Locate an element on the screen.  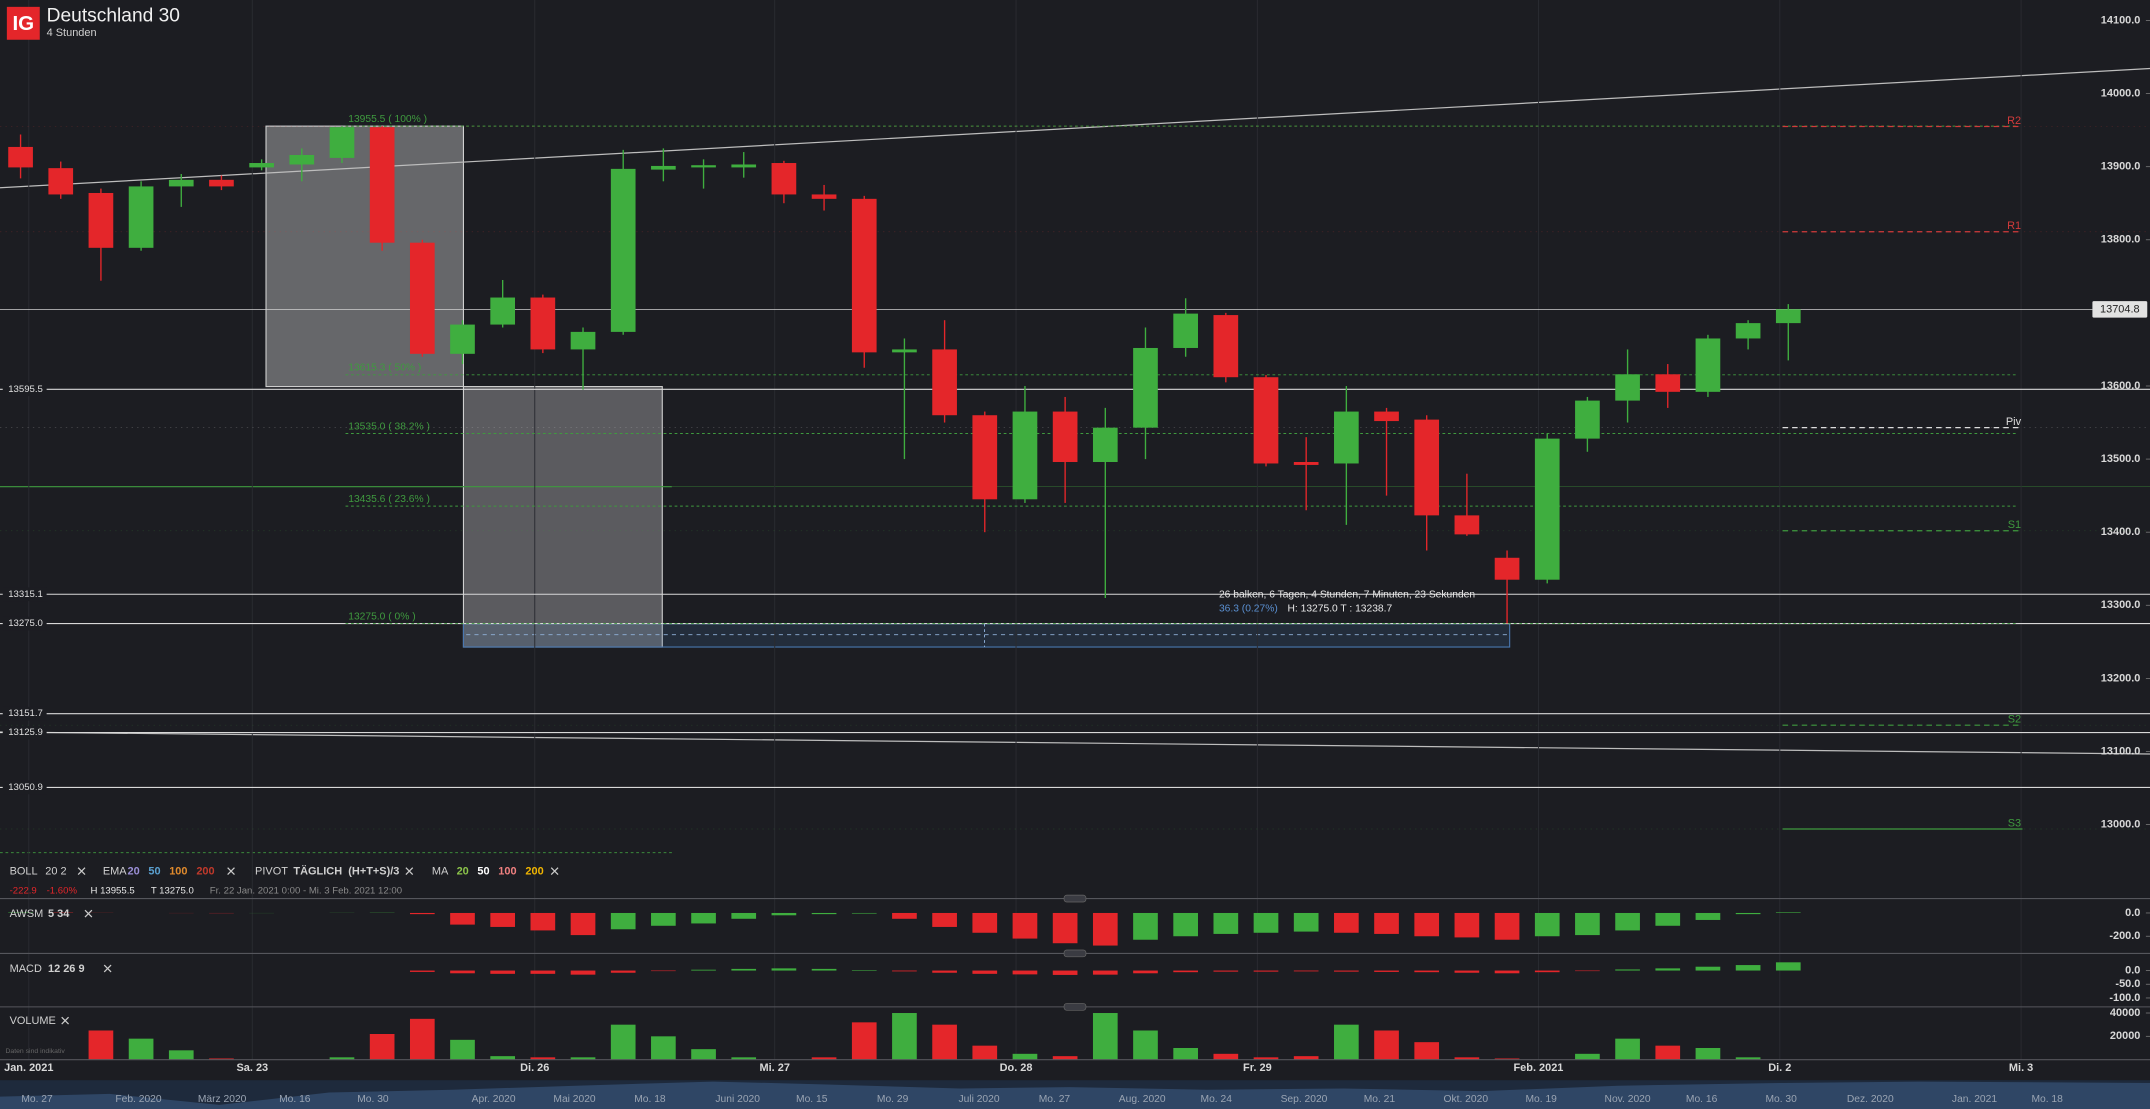
trend-line is located at coordinates (1075, 743).